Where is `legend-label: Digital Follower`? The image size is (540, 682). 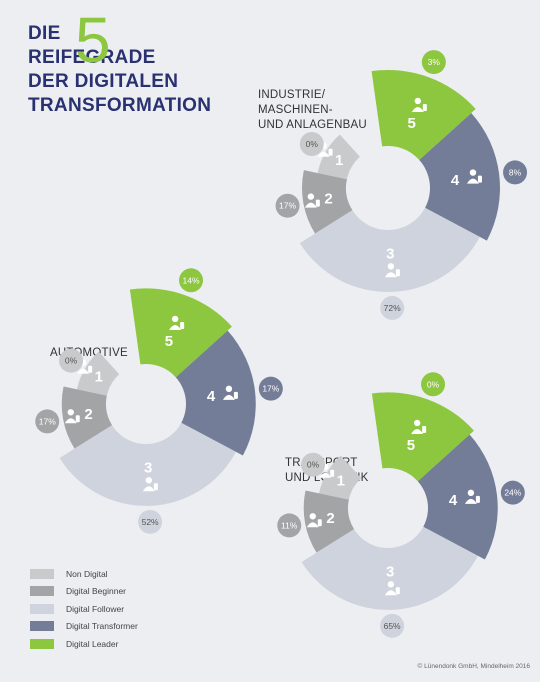
legend-label: Digital Follower is located at coordinates (95, 608).